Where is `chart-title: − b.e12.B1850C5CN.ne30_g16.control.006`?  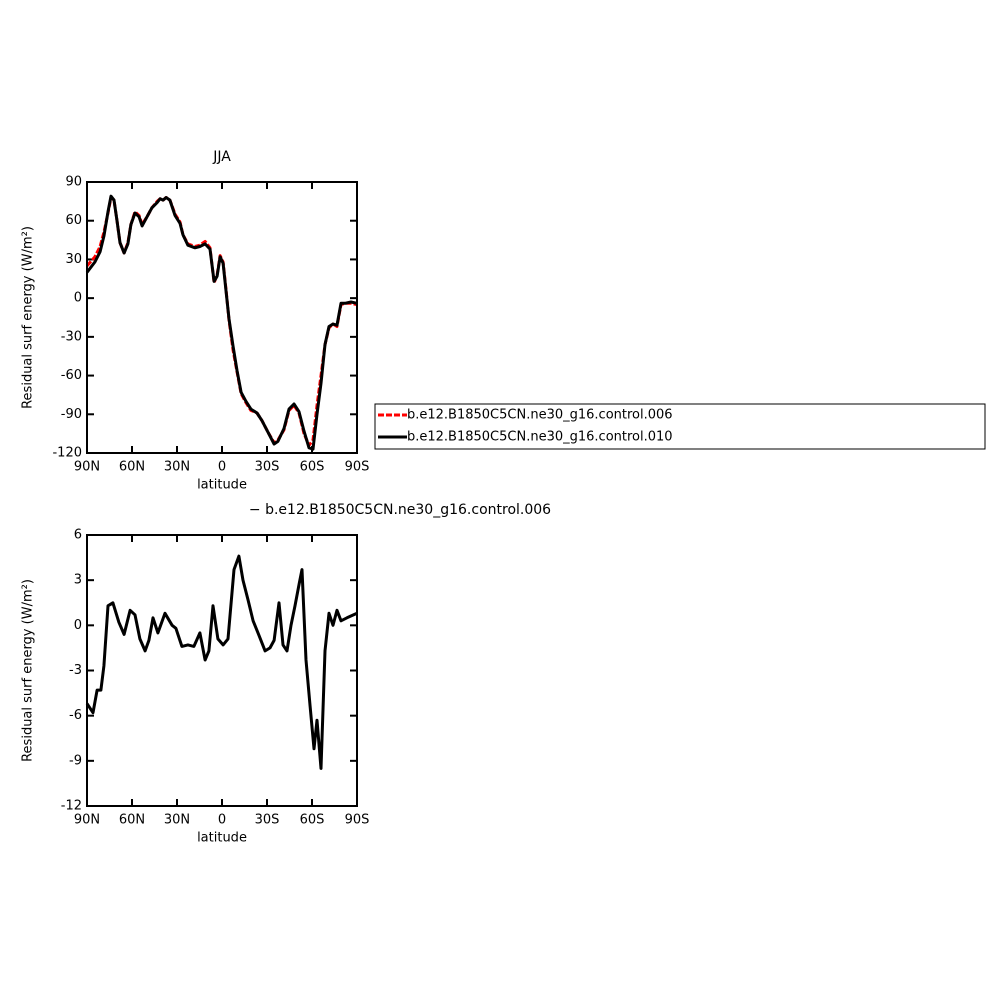 chart-title: − b.e12.B1850C5CN.ne30_g16.control.006 is located at coordinates (400, 510).